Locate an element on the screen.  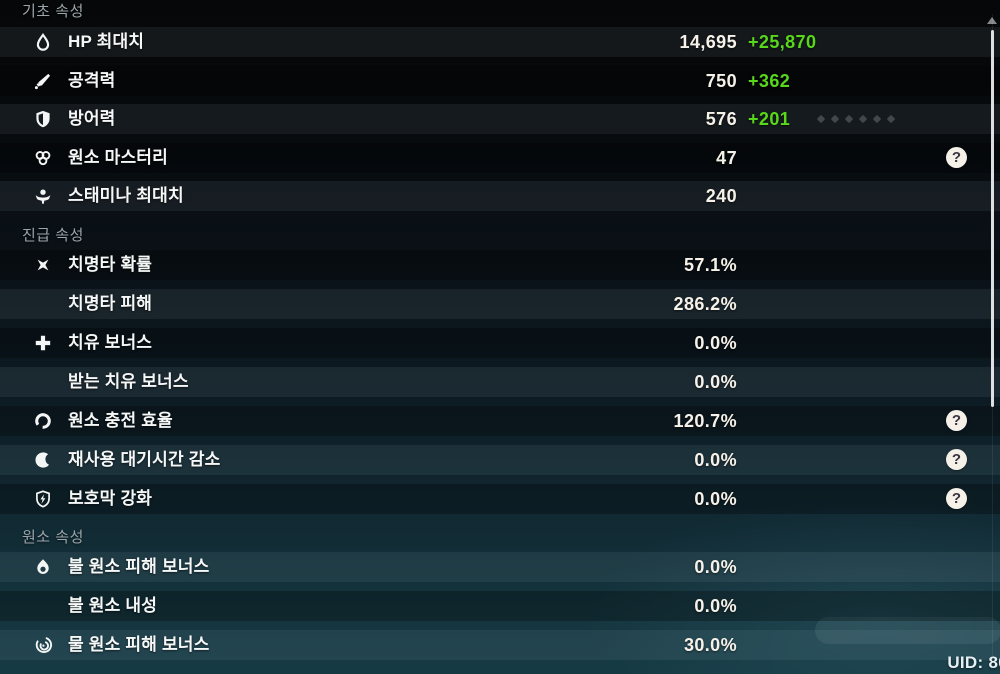
stat-label: 공격력 is located at coordinates (92, 80).